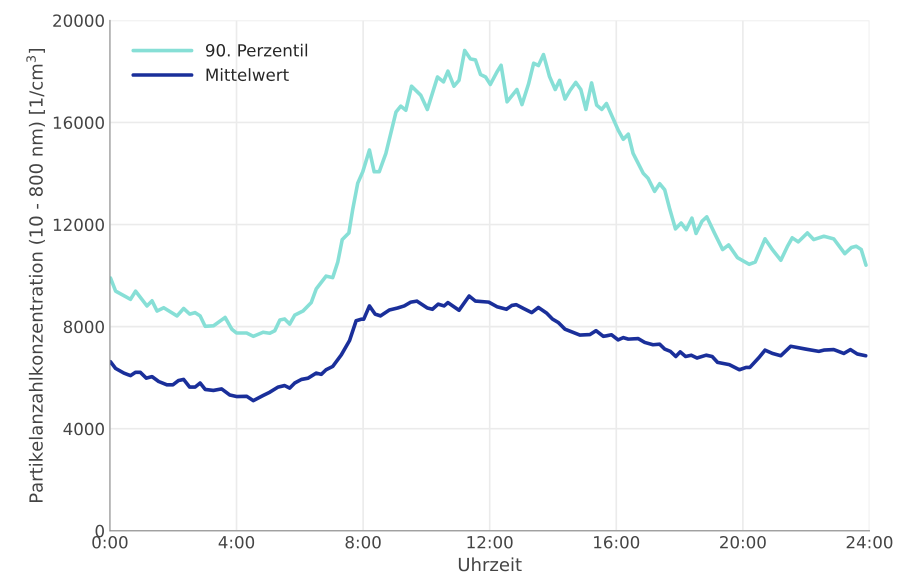  Describe the element at coordinates (110, 542) in the screenshot. I see `x-tick-label: 0:00` at that location.